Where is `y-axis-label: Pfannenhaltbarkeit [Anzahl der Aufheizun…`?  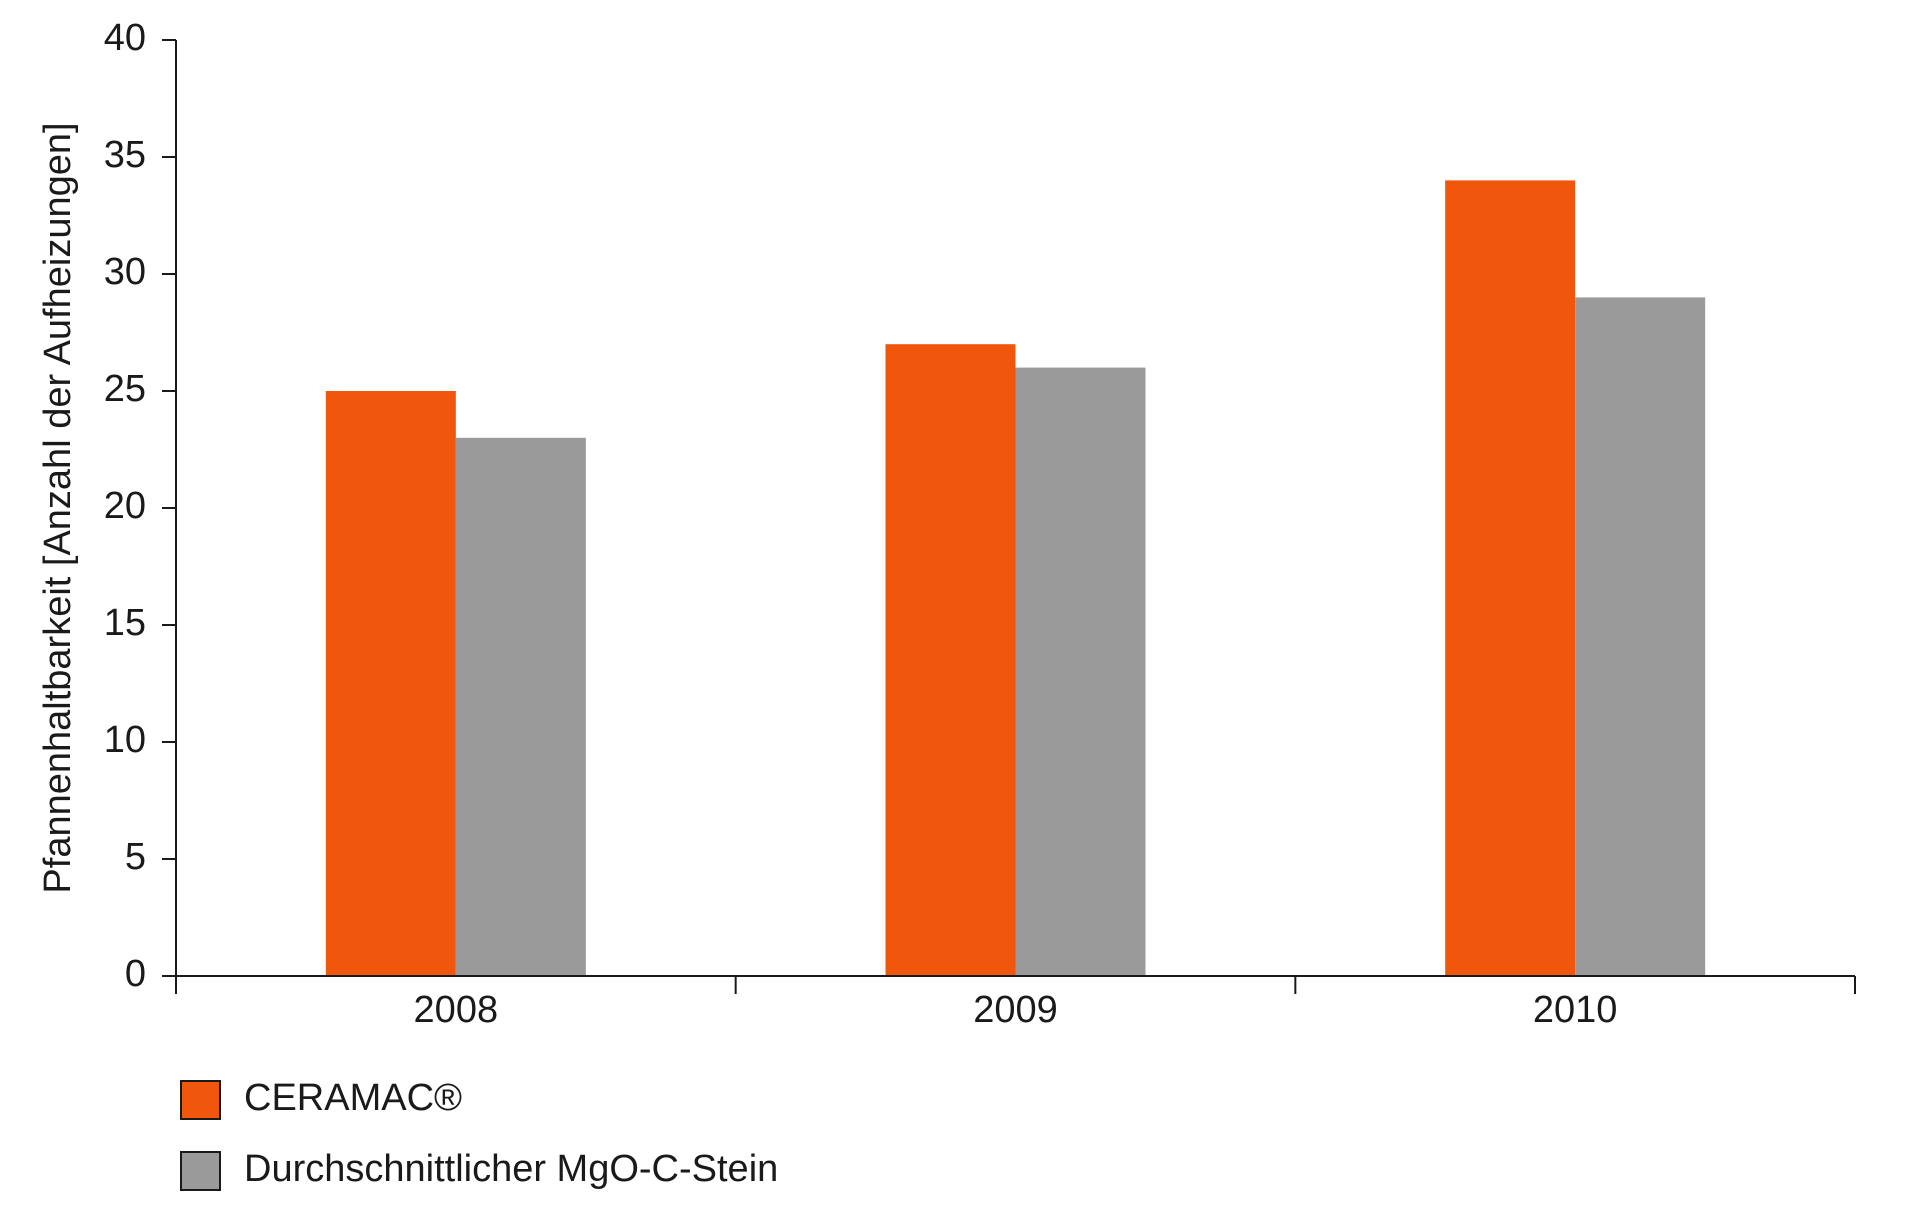
y-axis-label: Pfannenhaltbarkeit [Anzahl der Aufheizun… is located at coordinates (58, 507).